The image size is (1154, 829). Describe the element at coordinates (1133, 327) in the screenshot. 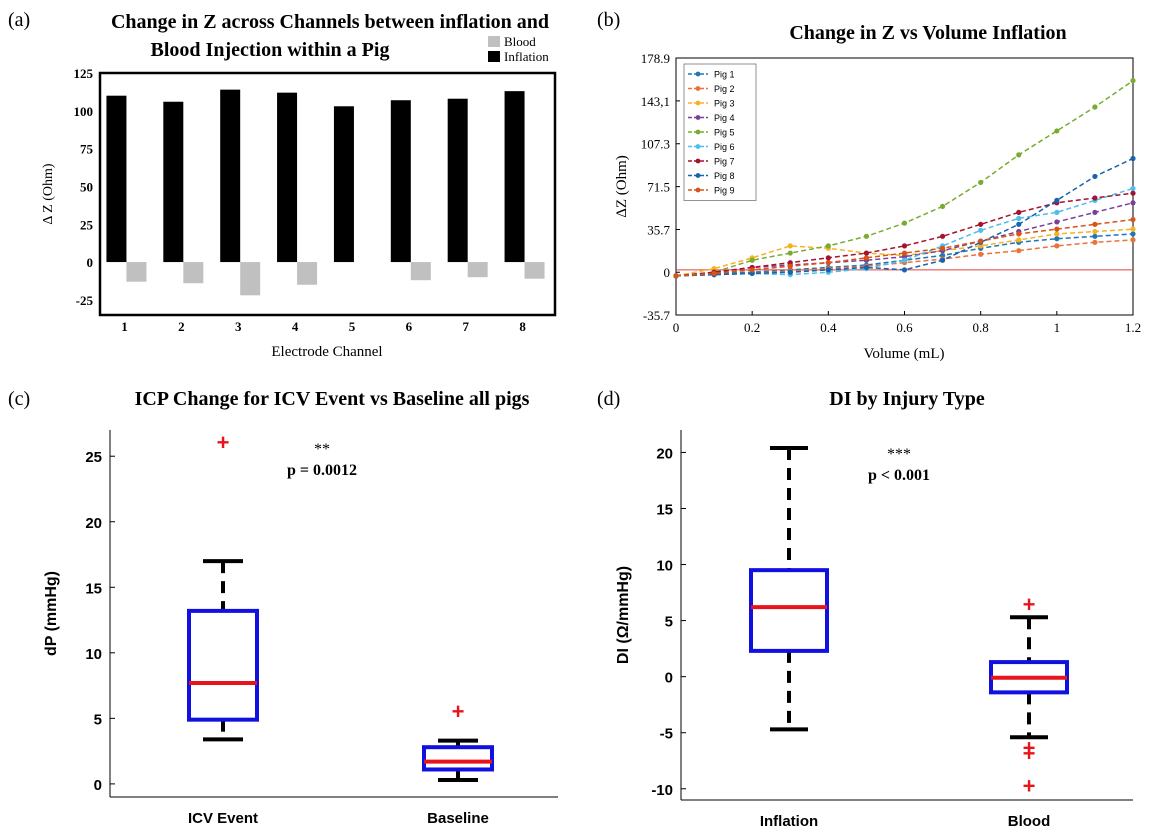

I see `xtick-label-b: 1.2` at that location.